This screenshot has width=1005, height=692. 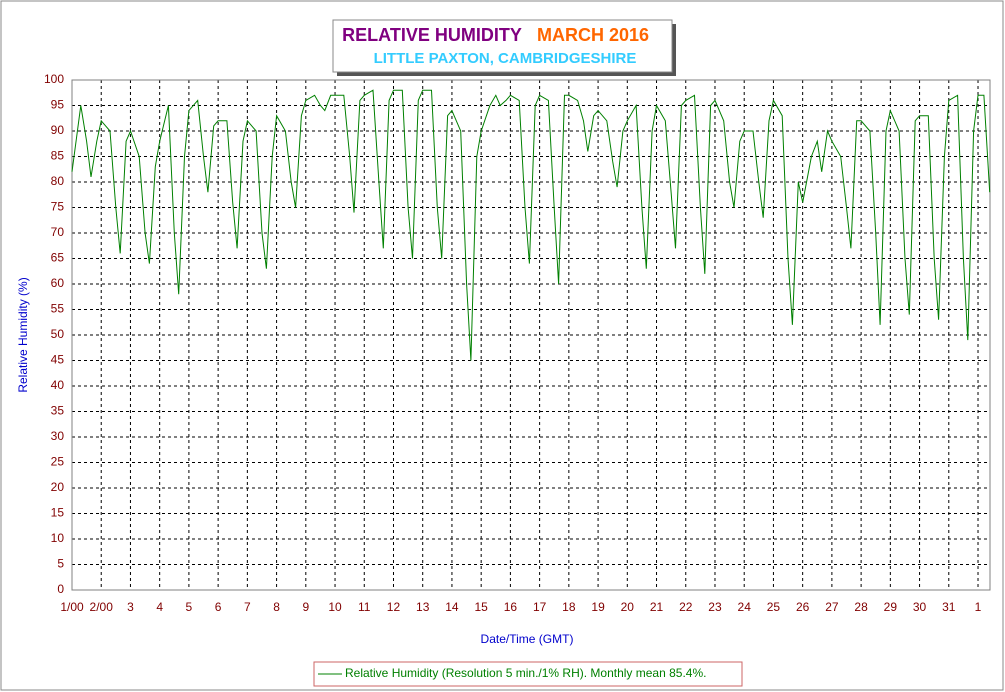 I want to click on x-tick-label: 1/00, so click(x=72, y=607).